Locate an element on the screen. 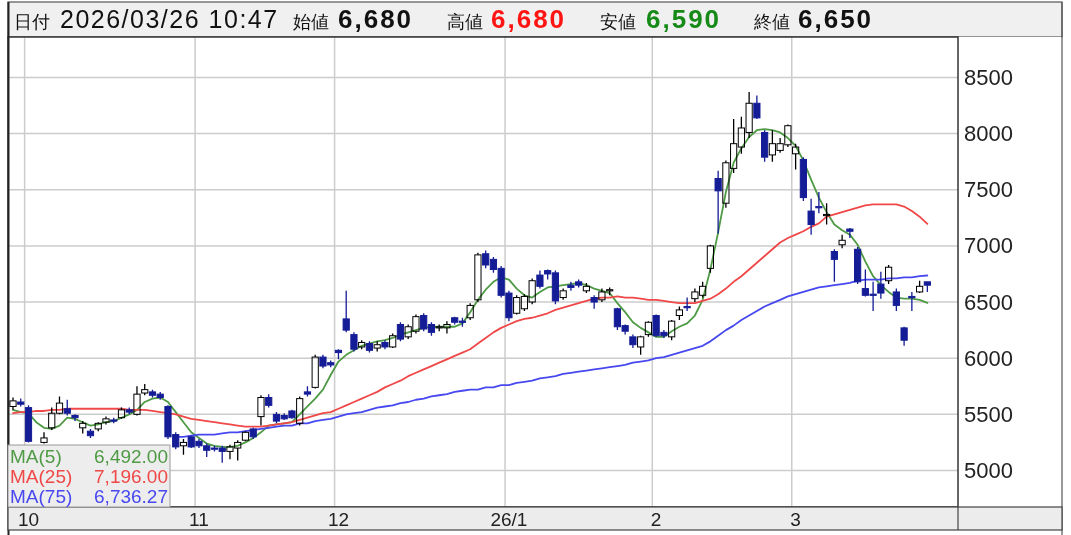  y-tick-label: 6500 is located at coordinates (988, 302).